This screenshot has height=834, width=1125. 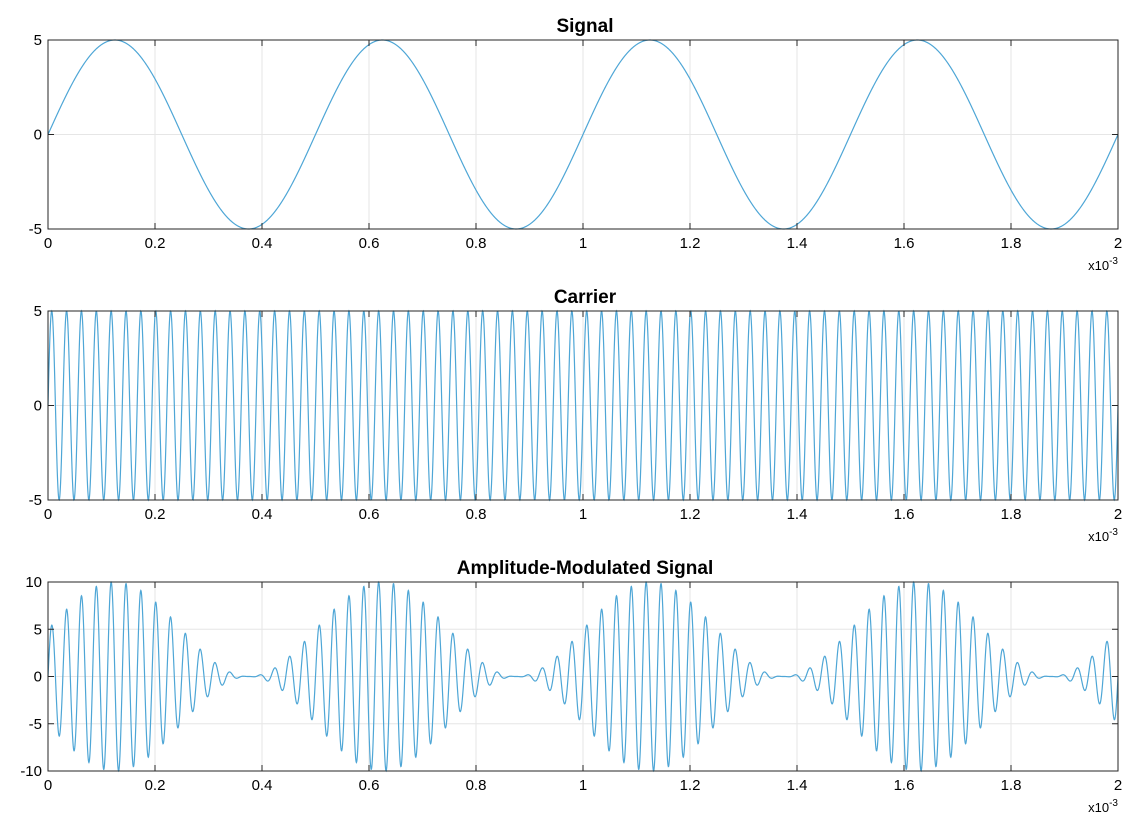 I want to click on am-signal-title: Amplitude-Modulated Signal, so click(x=585, y=568).